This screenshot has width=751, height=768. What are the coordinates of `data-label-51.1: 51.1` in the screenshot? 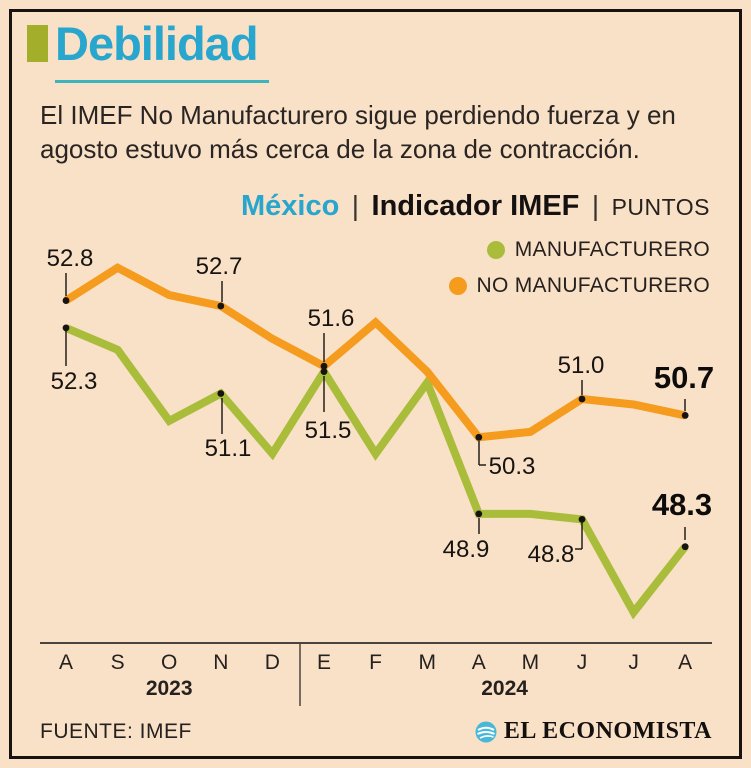 It's located at (228, 448).